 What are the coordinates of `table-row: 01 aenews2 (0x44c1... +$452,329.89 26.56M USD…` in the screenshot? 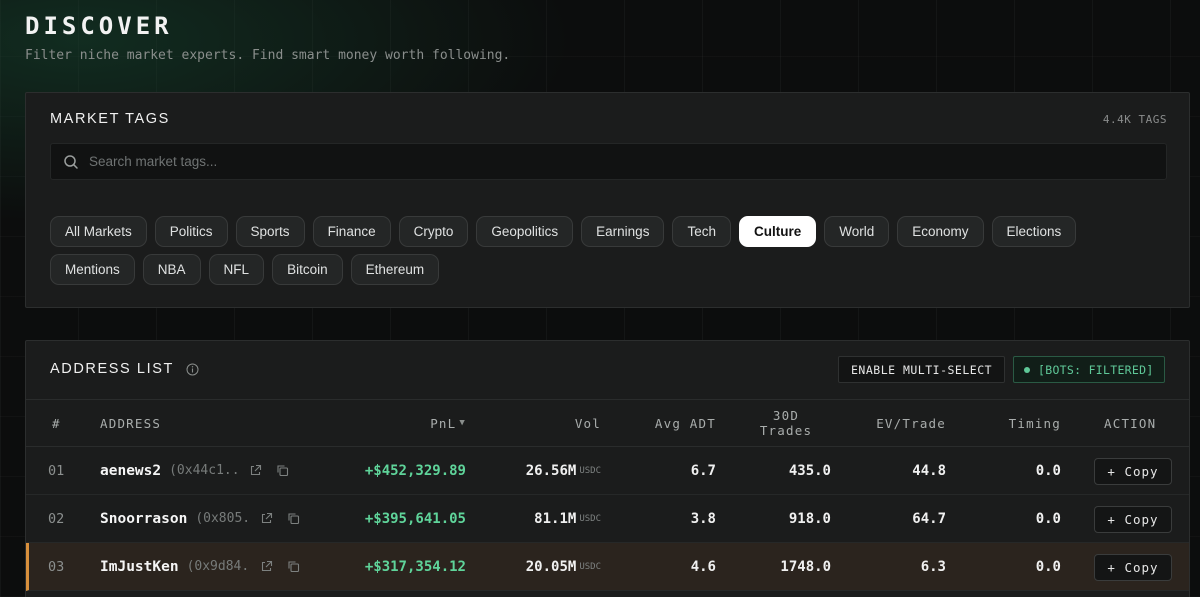 It's located at (607, 471).